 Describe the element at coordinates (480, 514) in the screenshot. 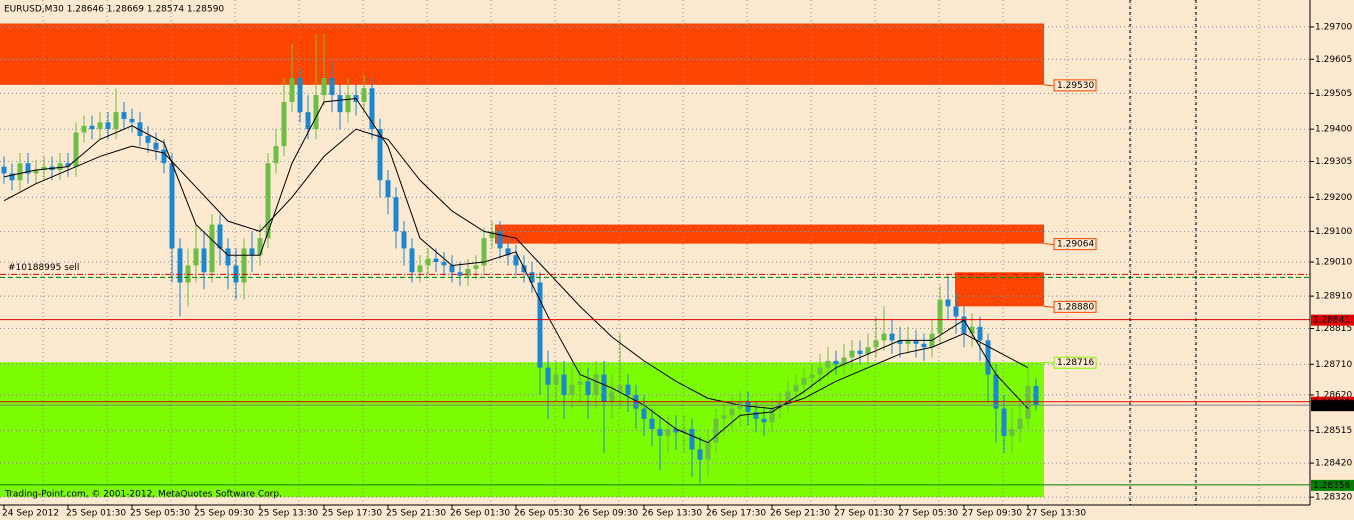

I see `x-tick-label: 26 Sep 01:30` at that location.